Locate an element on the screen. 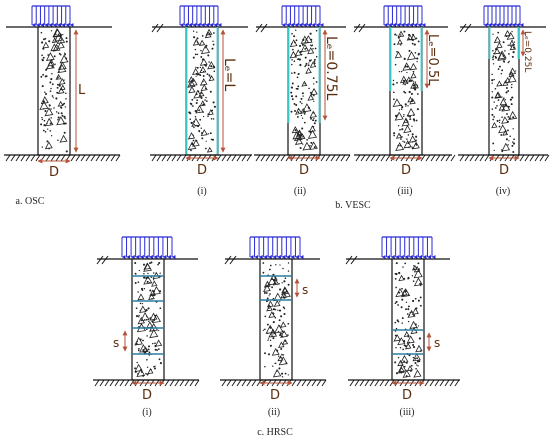  roman-hrsc-i: (i) is located at coordinates (147, 412).